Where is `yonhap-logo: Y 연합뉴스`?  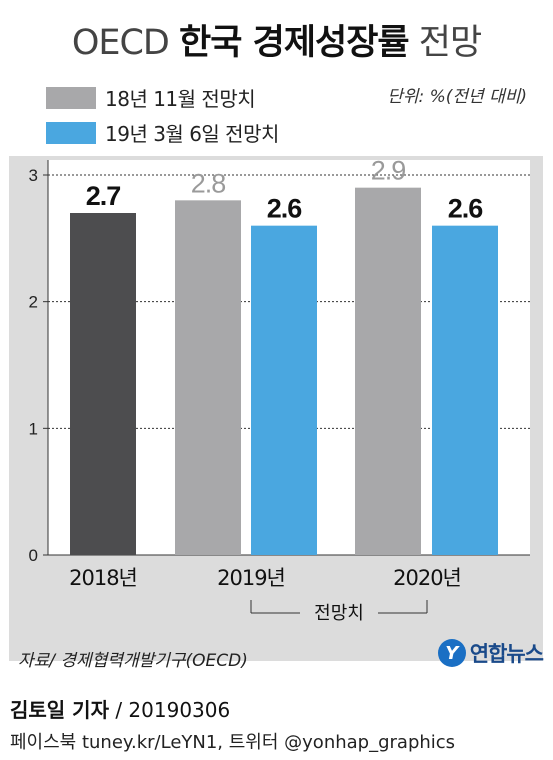
yonhap-logo: Y 연합뉴스 is located at coordinates (490, 653).